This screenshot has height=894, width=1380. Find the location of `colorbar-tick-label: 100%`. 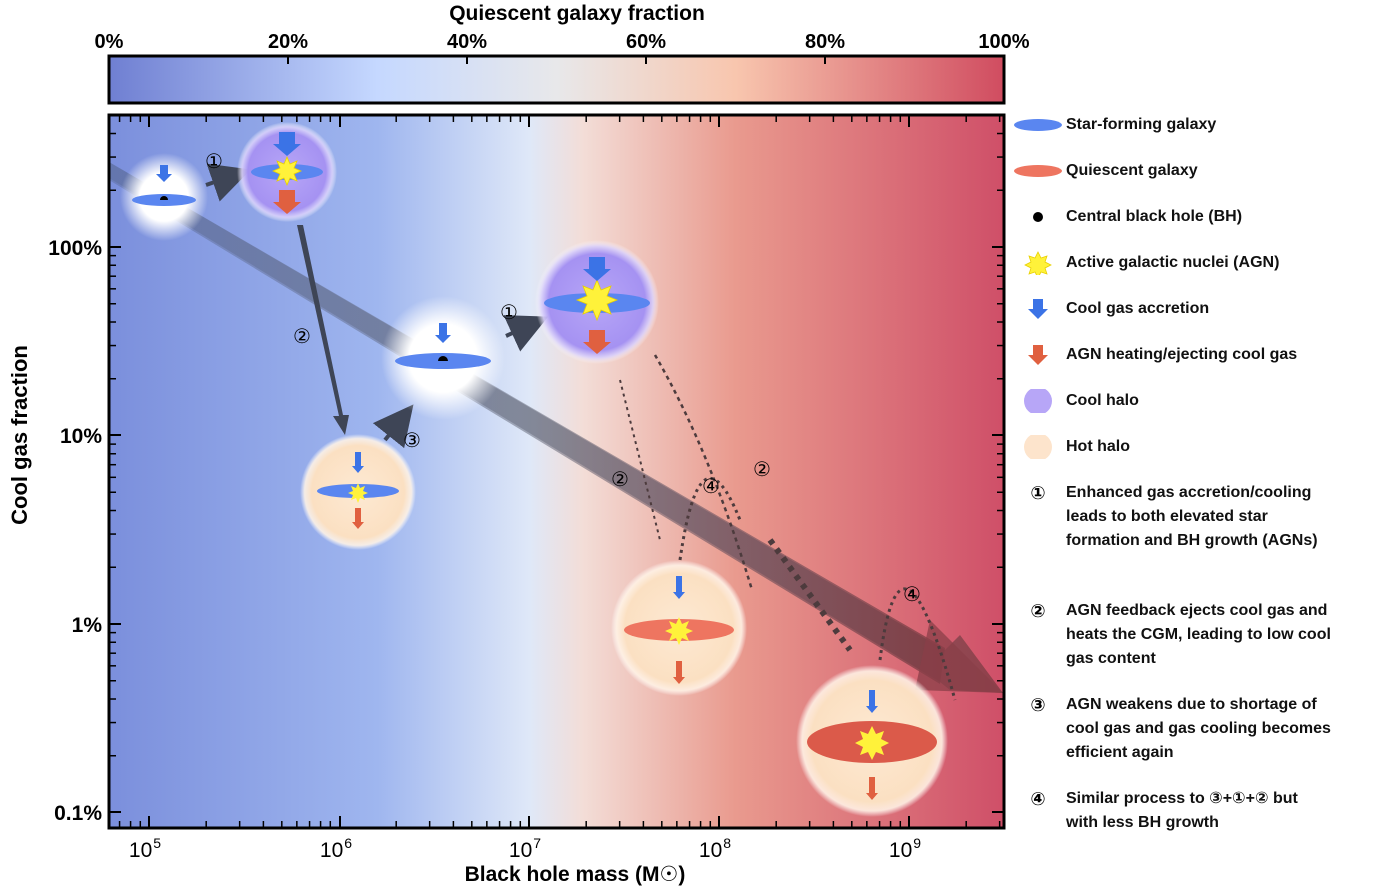

colorbar-tick-label: 100% is located at coordinates (1003, 42).